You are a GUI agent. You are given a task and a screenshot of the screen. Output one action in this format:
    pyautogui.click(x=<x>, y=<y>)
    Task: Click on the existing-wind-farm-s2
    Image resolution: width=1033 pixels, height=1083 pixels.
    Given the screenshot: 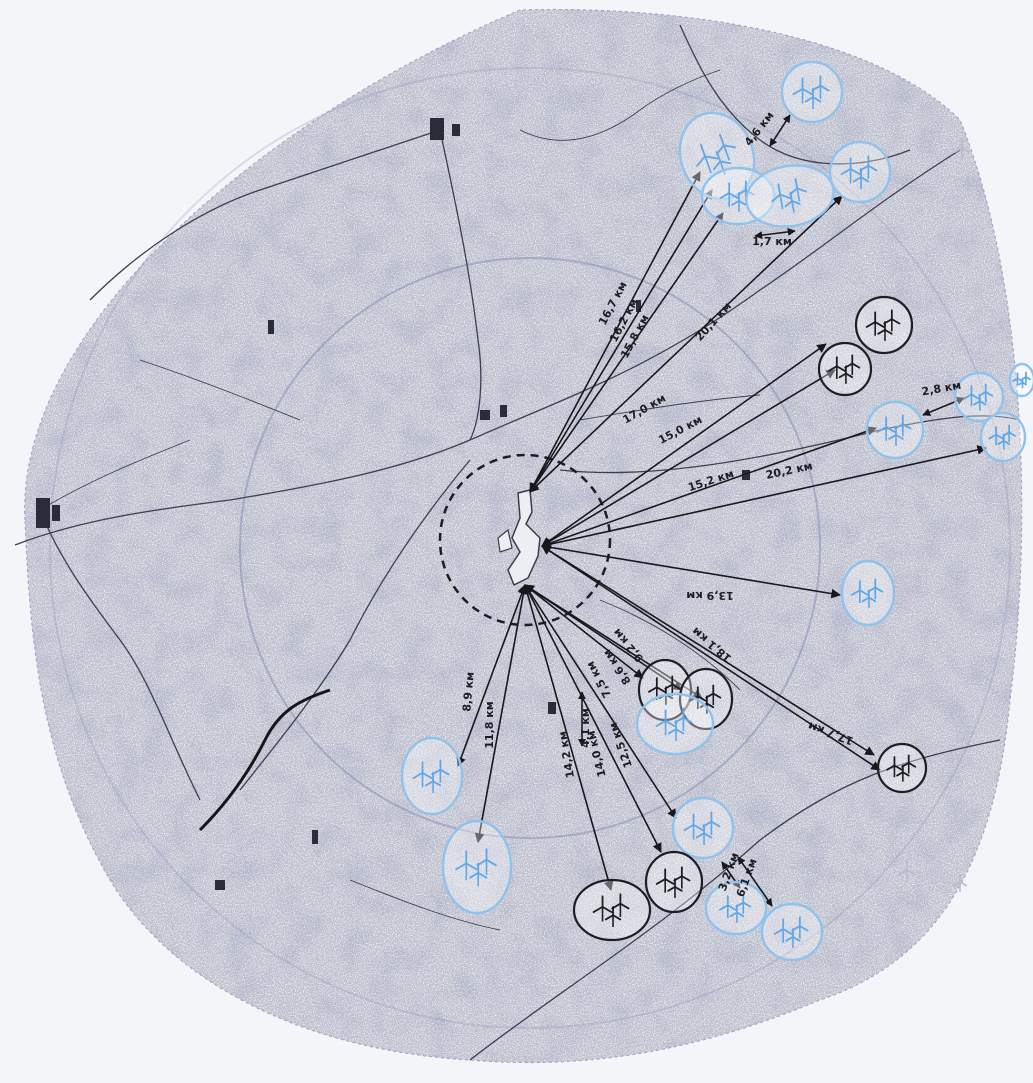 What is the action you would take?
    pyautogui.click(x=674, y=882)
    